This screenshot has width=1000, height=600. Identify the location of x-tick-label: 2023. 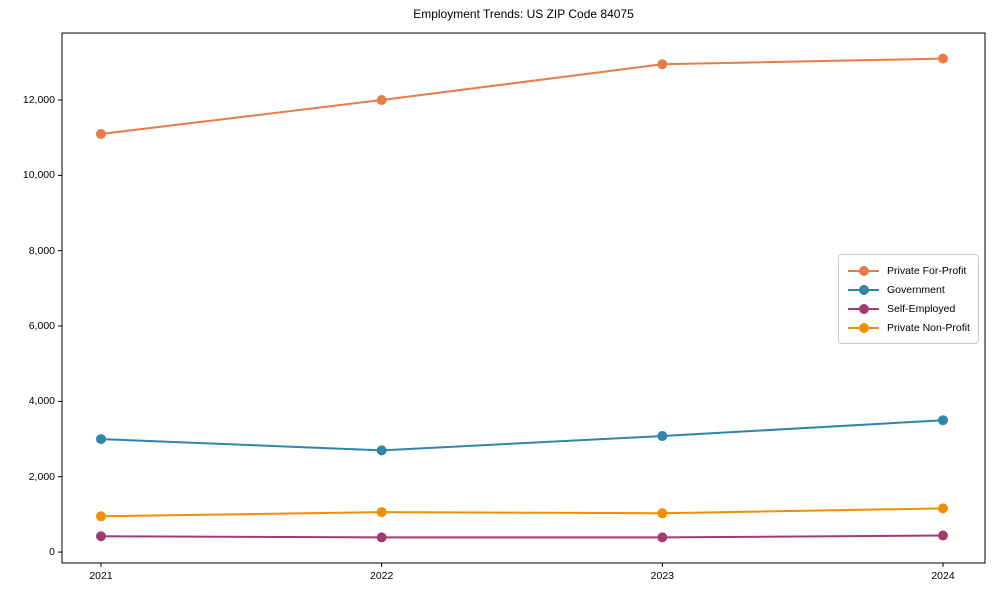
(662, 576).